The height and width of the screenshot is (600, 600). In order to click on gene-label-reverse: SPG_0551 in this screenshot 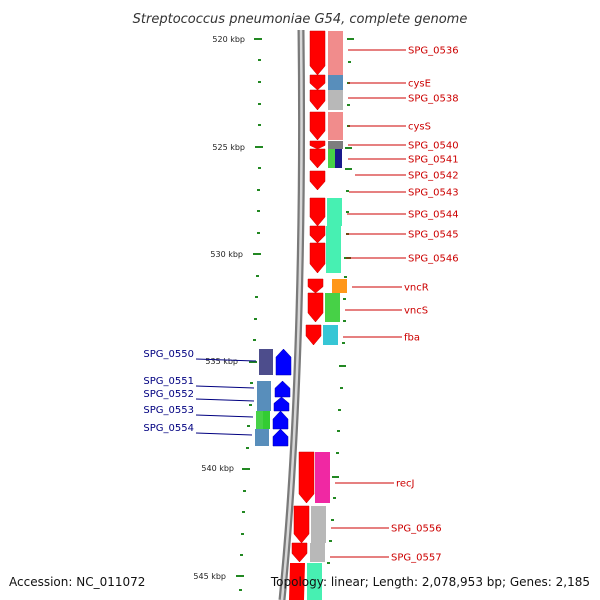, I will do `click(168, 381)`.